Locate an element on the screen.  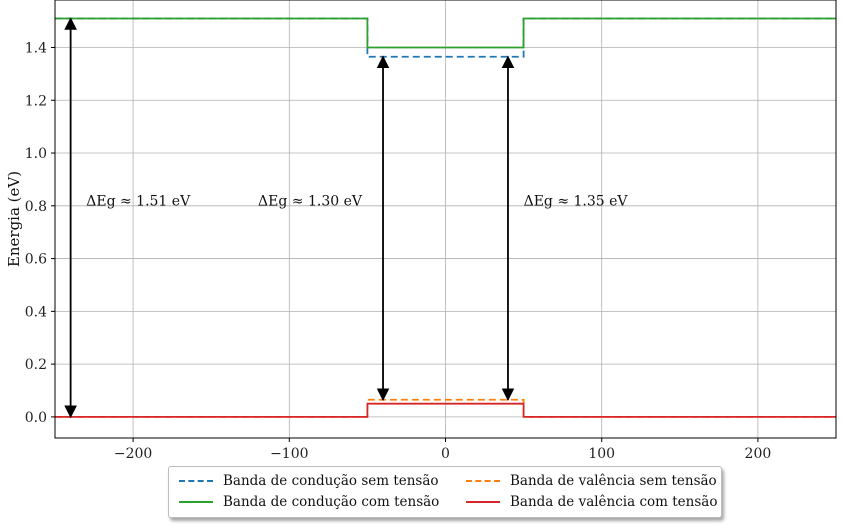
legend-swatch-conduction-unstrained is located at coordinates (196, 481).